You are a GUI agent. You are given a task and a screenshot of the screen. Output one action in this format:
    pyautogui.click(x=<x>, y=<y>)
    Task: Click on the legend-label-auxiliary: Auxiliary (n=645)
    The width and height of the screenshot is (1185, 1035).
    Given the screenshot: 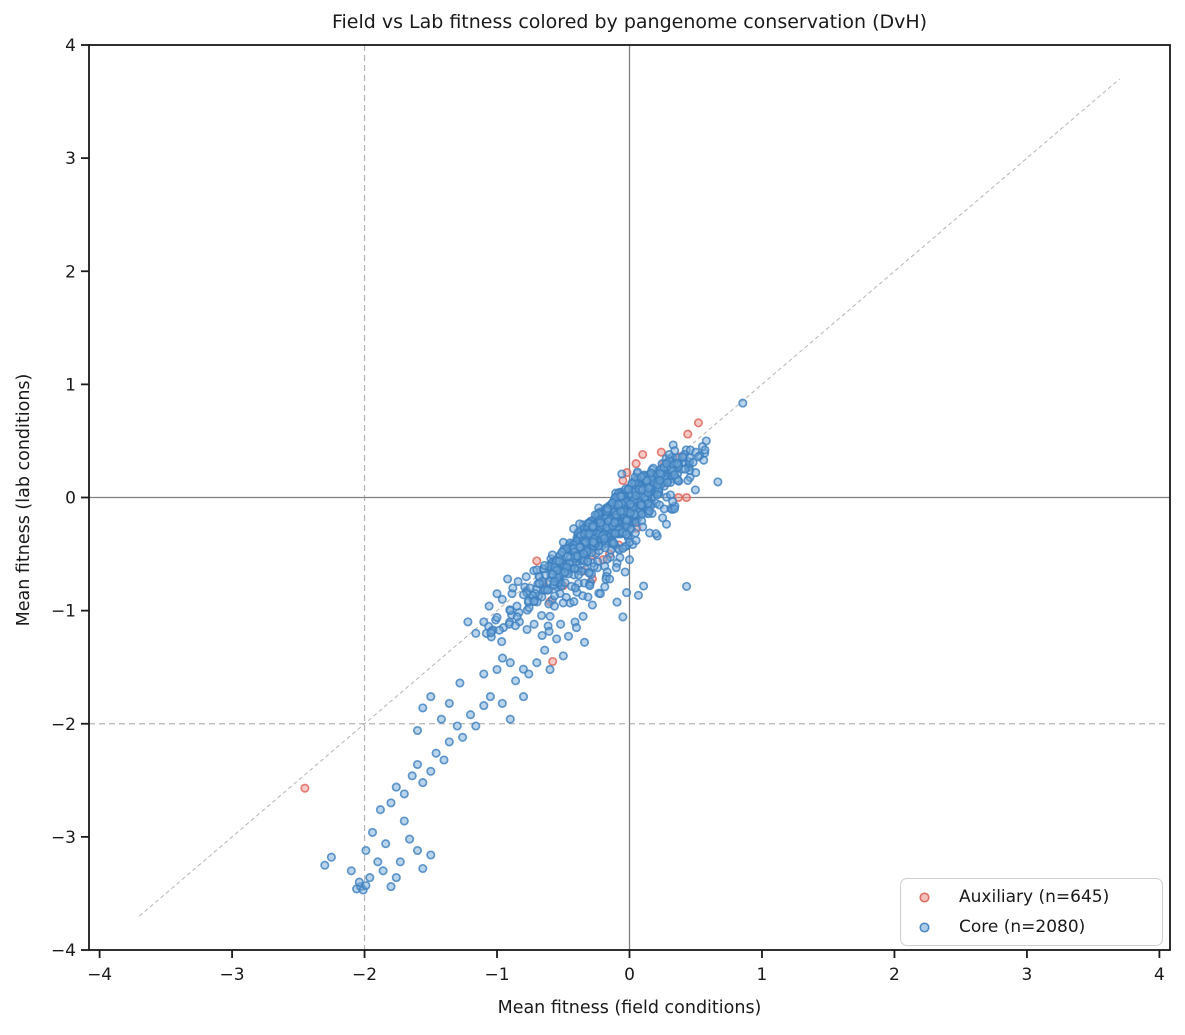 What is the action you would take?
    pyautogui.click(x=1034, y=897)
    